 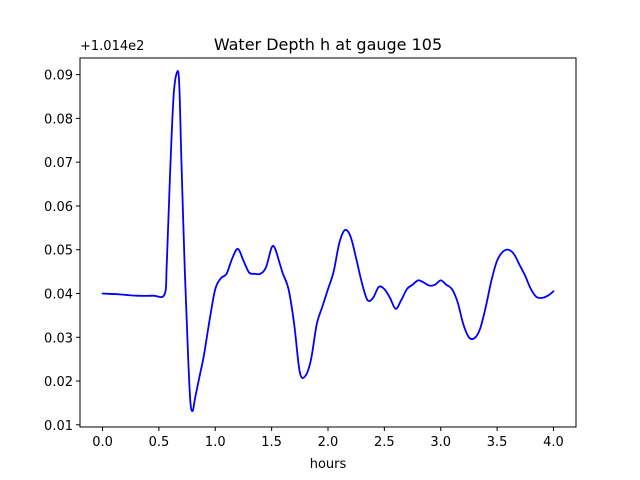 What do you see at coordinates (384, 442) in the screenshot?
I see `x-tick-label: 2.5` at bounding box center [384, 442].